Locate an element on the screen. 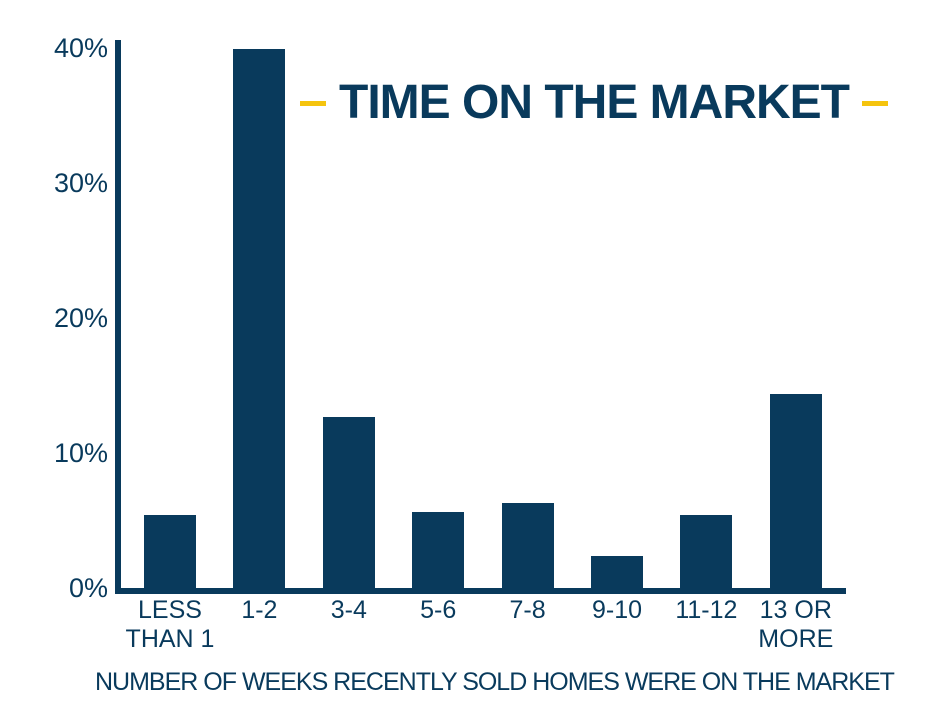 The image size is (929, 720). x-label-11-12: 11-12 is located at coordinates (706, 610).